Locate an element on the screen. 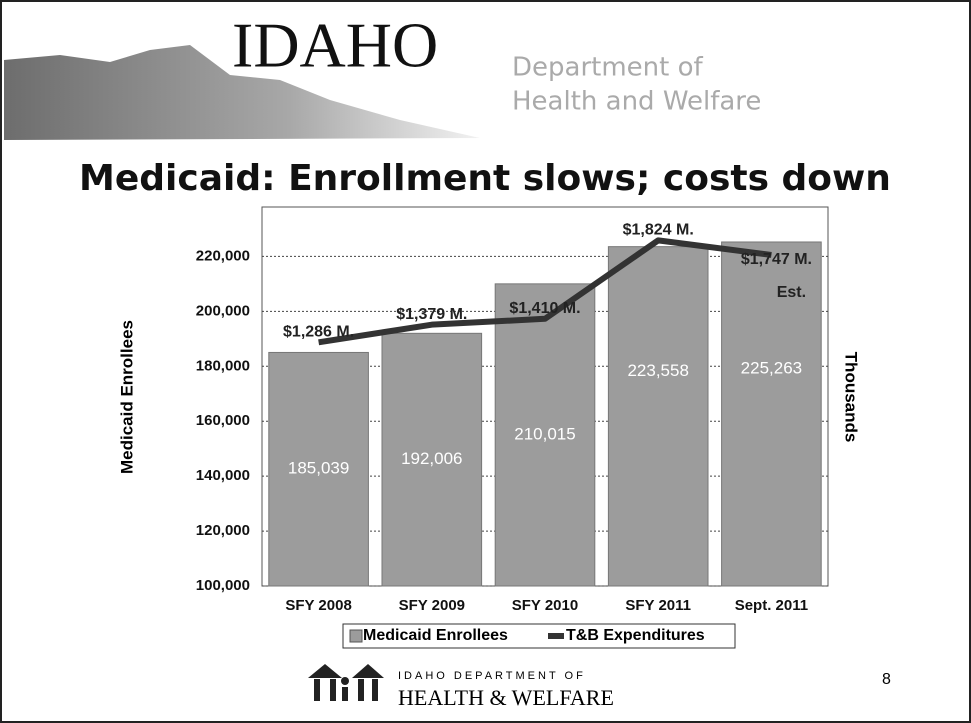  x-tick-label: SFY 2008 is located at coordinates (318, 605).